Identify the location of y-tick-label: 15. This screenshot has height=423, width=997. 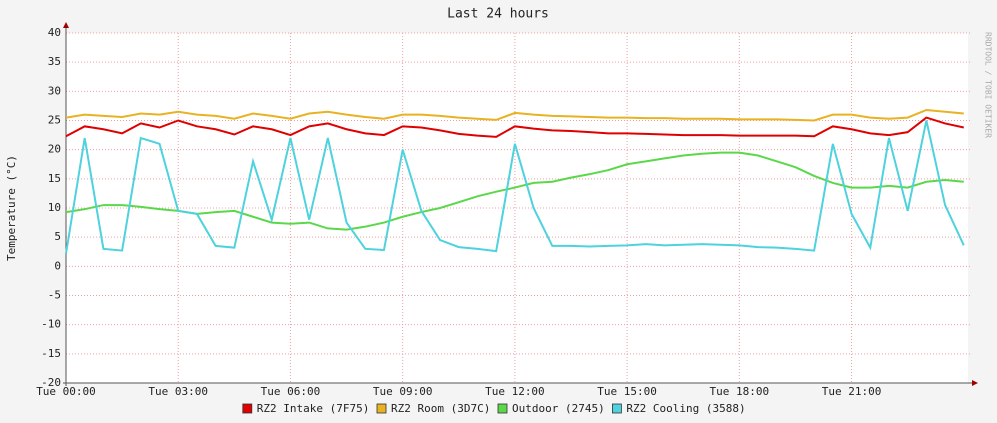
(54, 178).